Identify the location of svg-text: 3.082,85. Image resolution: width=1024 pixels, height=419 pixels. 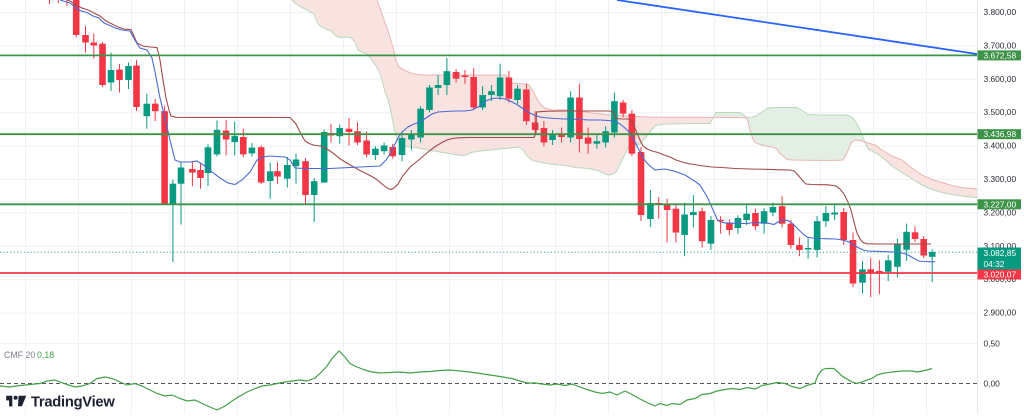
(1000, 253).